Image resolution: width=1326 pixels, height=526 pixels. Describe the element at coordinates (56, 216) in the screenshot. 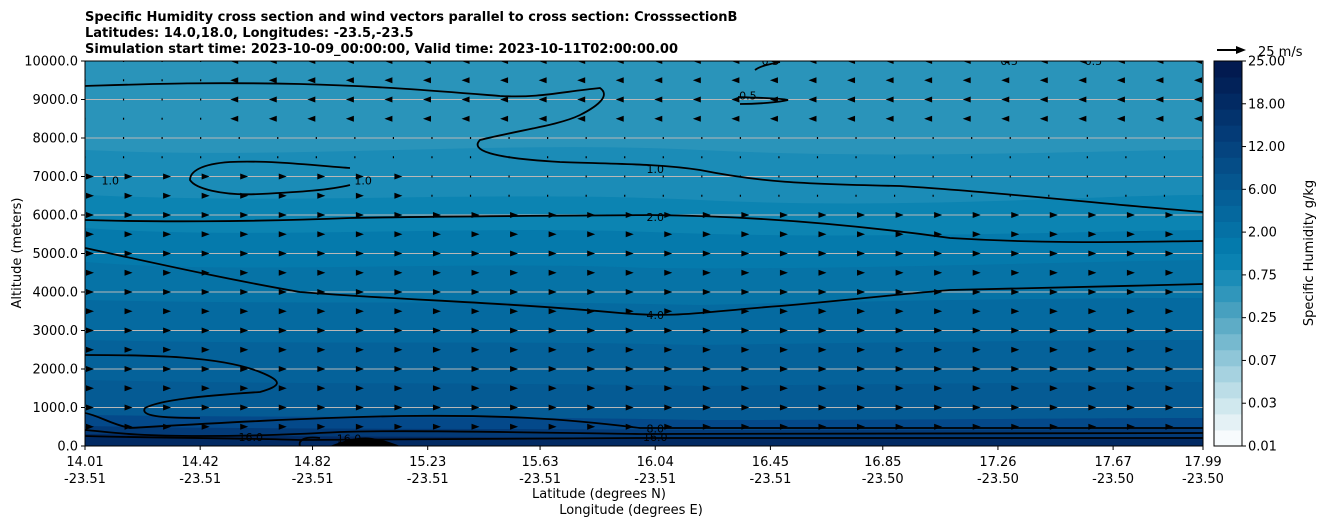

I see `y-tick-label: 6000.0` at that location.